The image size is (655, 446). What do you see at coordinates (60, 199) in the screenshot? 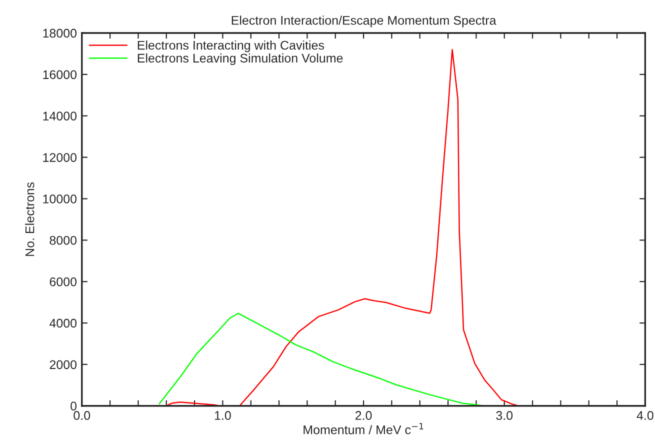
I see `y-tick-label: 10000` at bounding box center [60, 199].